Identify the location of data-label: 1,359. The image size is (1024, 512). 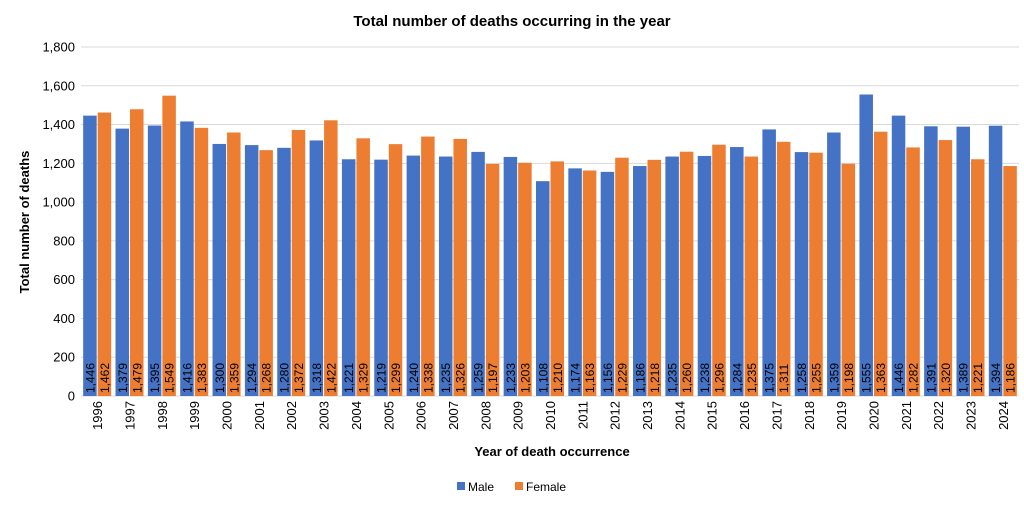
(234, 378).